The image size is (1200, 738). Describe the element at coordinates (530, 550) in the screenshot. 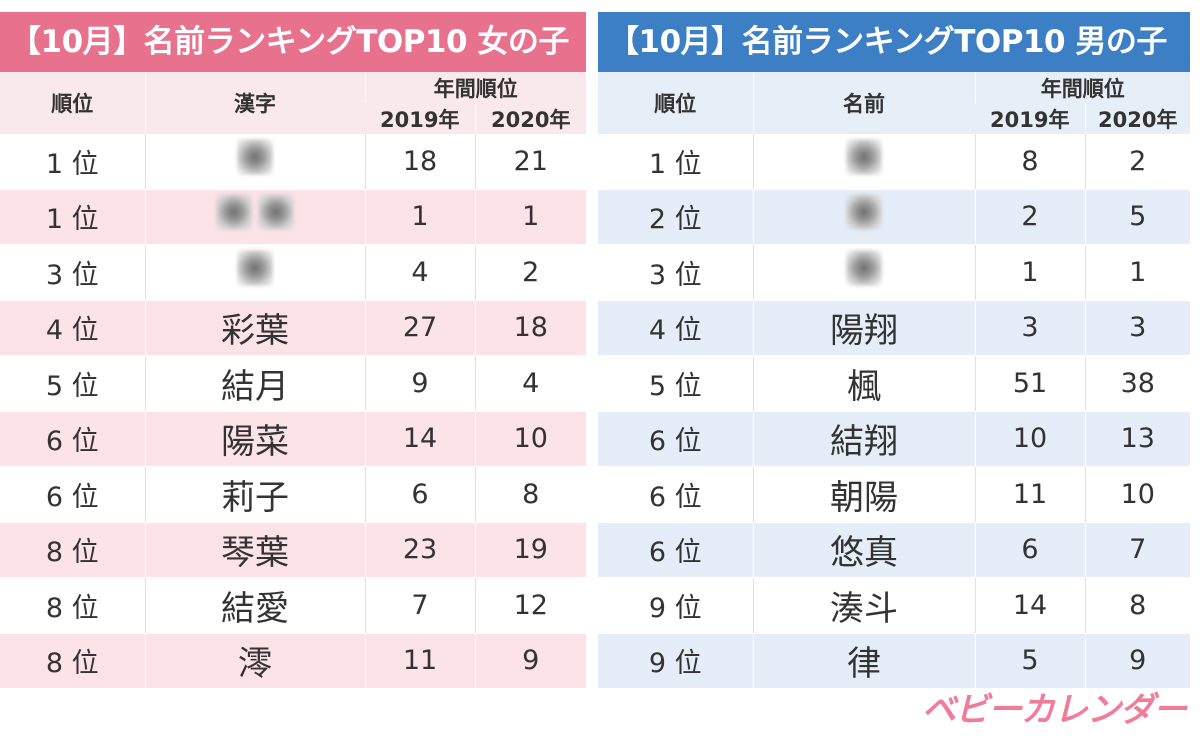

I see `rank-2020-cell: 19` at that location.